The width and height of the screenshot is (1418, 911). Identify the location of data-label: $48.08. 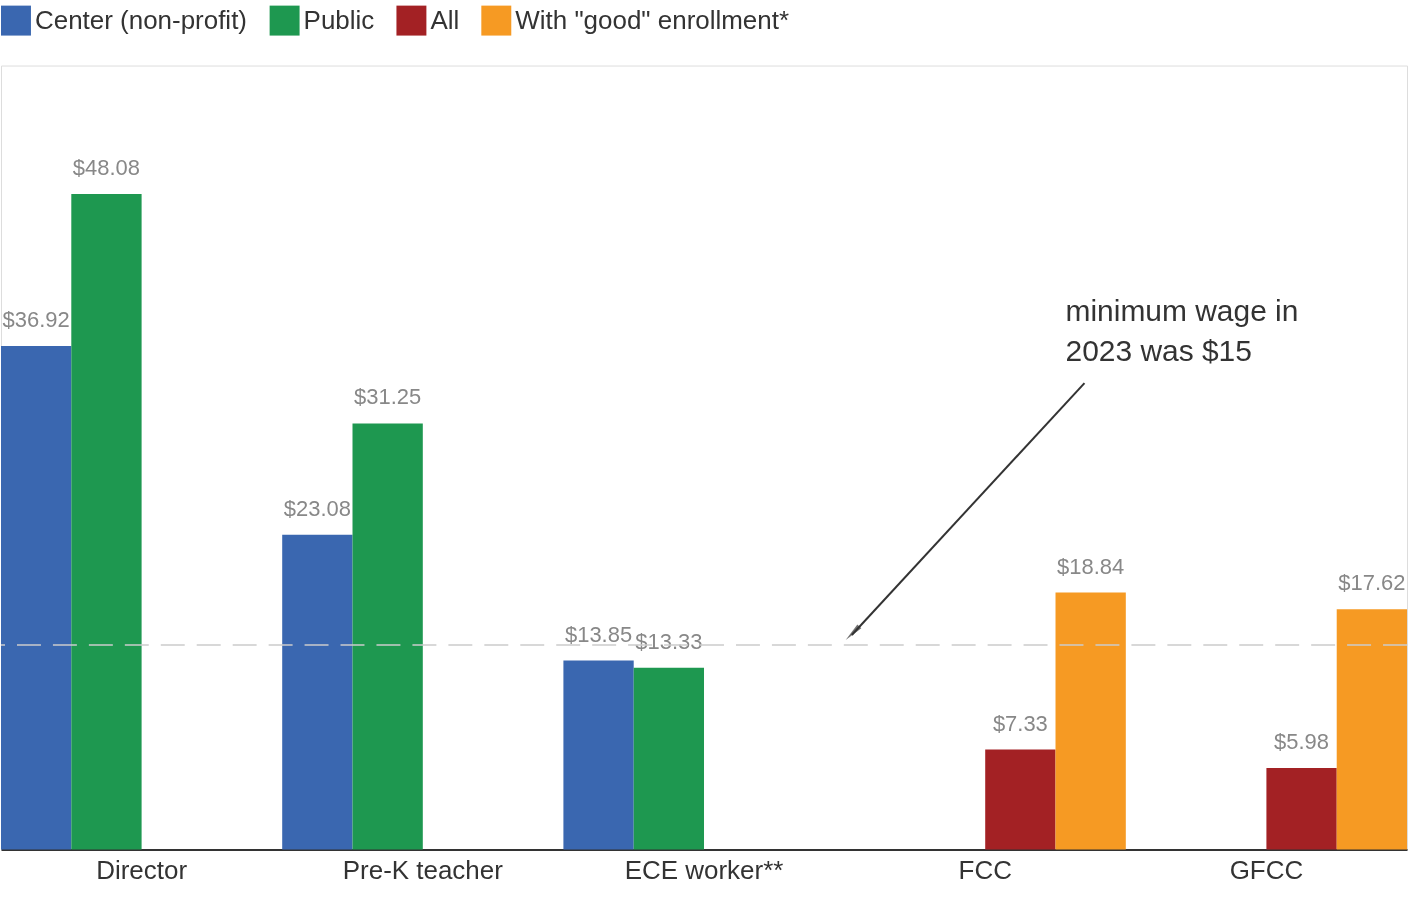
(106, 167).